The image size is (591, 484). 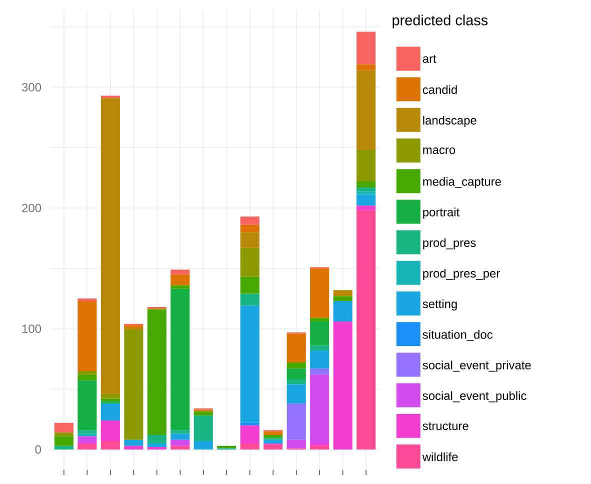 What do you see at coordinates (445, 426) in the screenshot?
I see `legend-label: structure` at bounding box center [445, 426].